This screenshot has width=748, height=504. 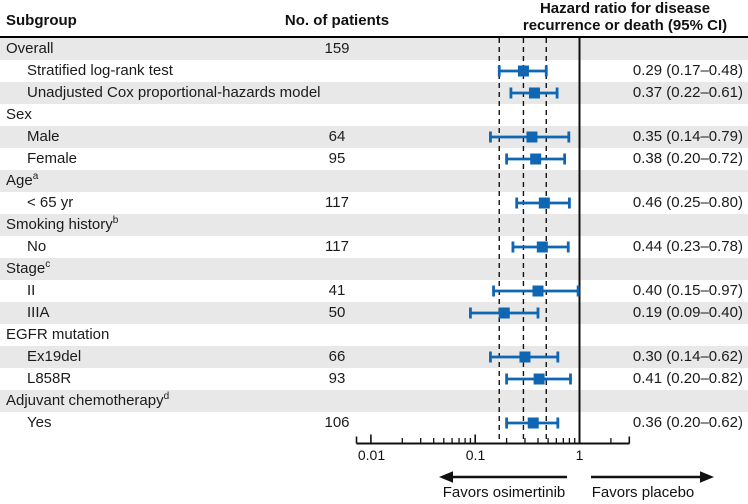 What do you see at coordinates (374, 247) in the screenshot?
I see `table-row: No 117 0.44 (0.23–0.78)` at bounding box center [374, 247].